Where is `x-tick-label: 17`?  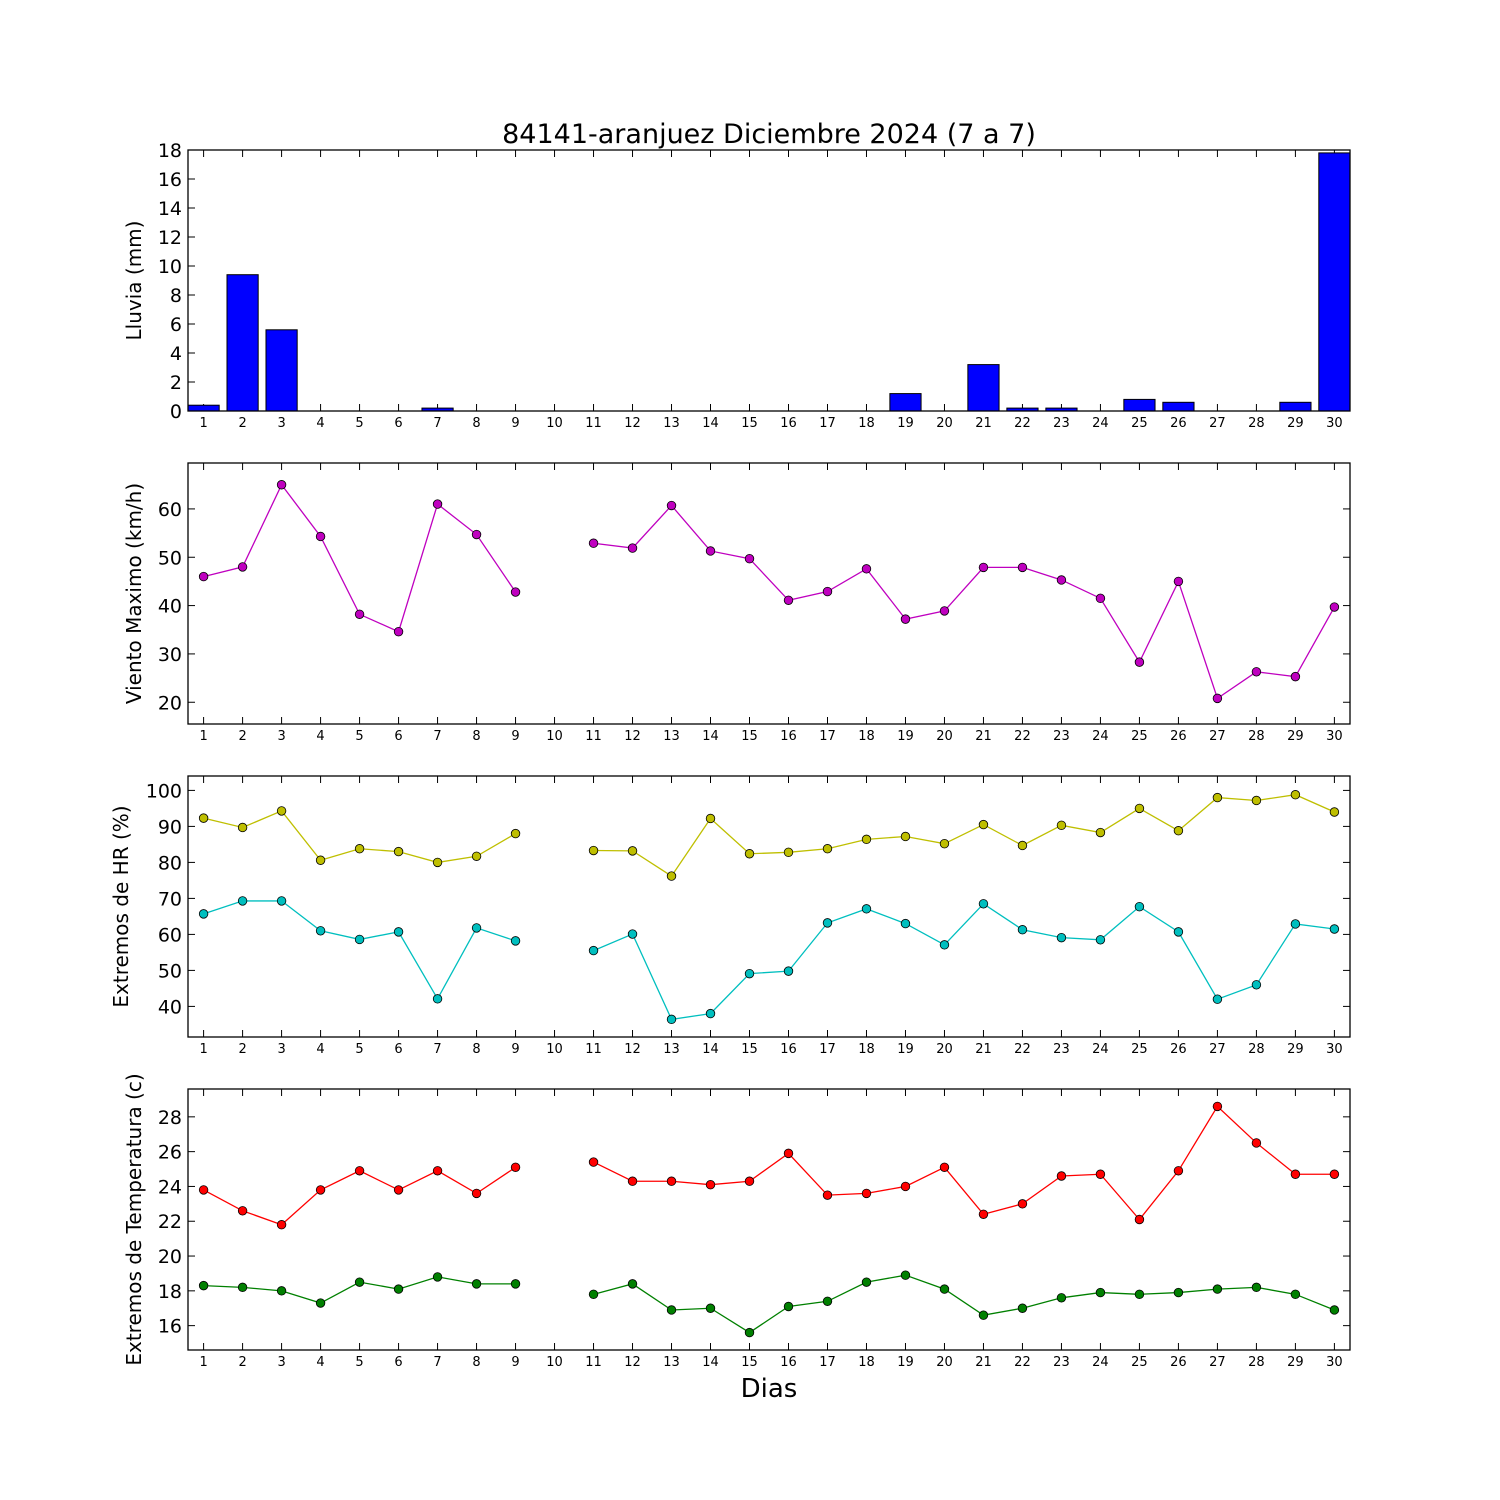 x-tick-label: 17 is located at coordinates (827, 736).